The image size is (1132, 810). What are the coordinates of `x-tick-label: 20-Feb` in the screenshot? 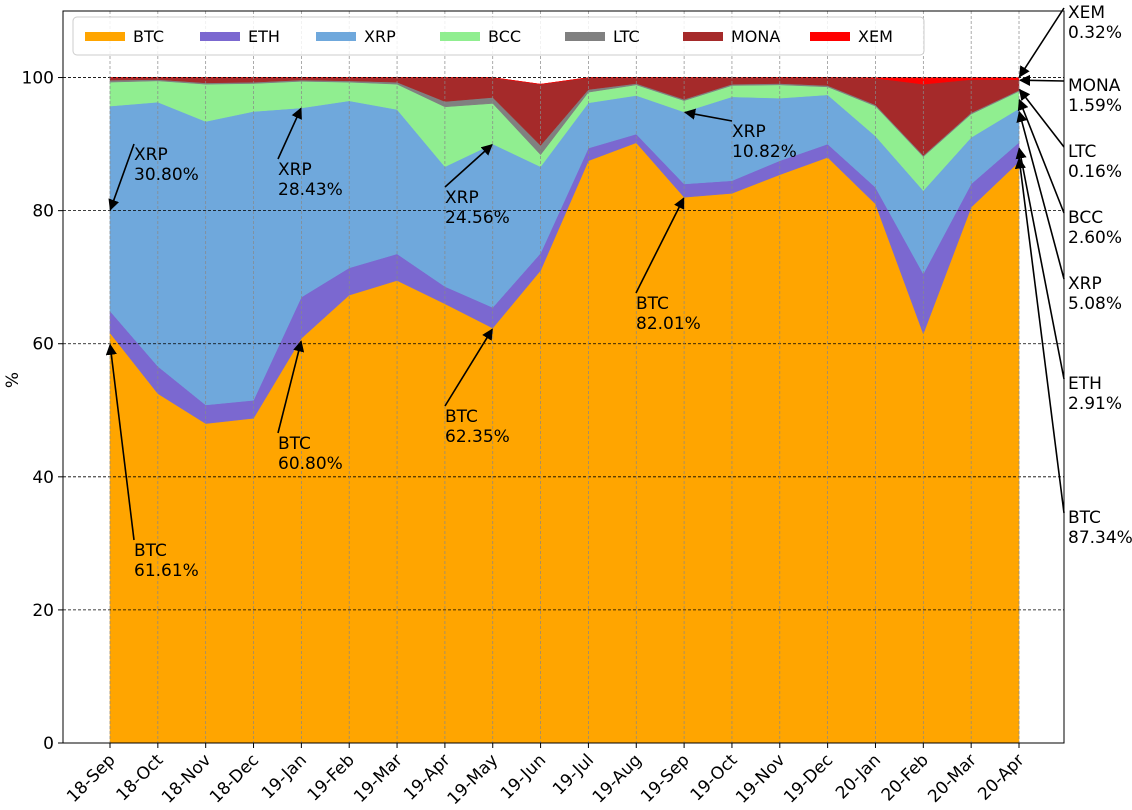 It's located at (905, 777).